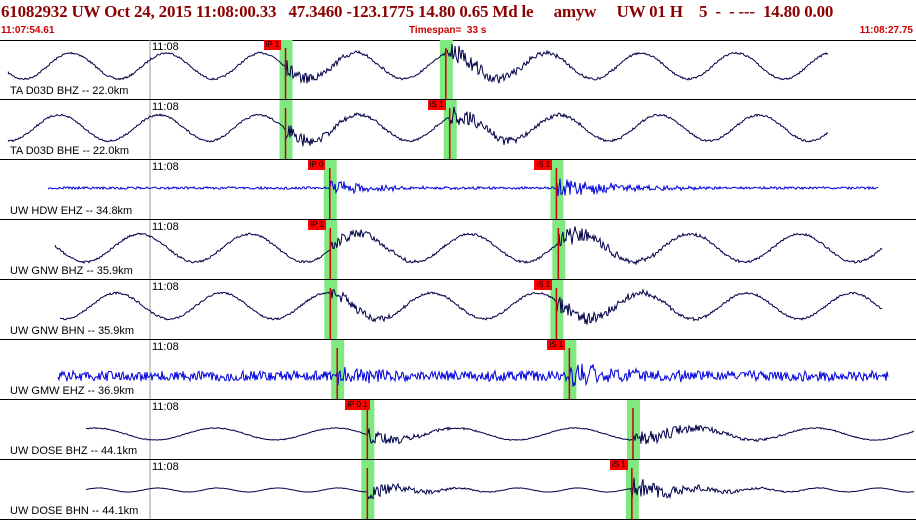  I want to click on trace-panel: 11:08 UW GMW EHZ -- 36.9km iS 1, so click(458, 370).